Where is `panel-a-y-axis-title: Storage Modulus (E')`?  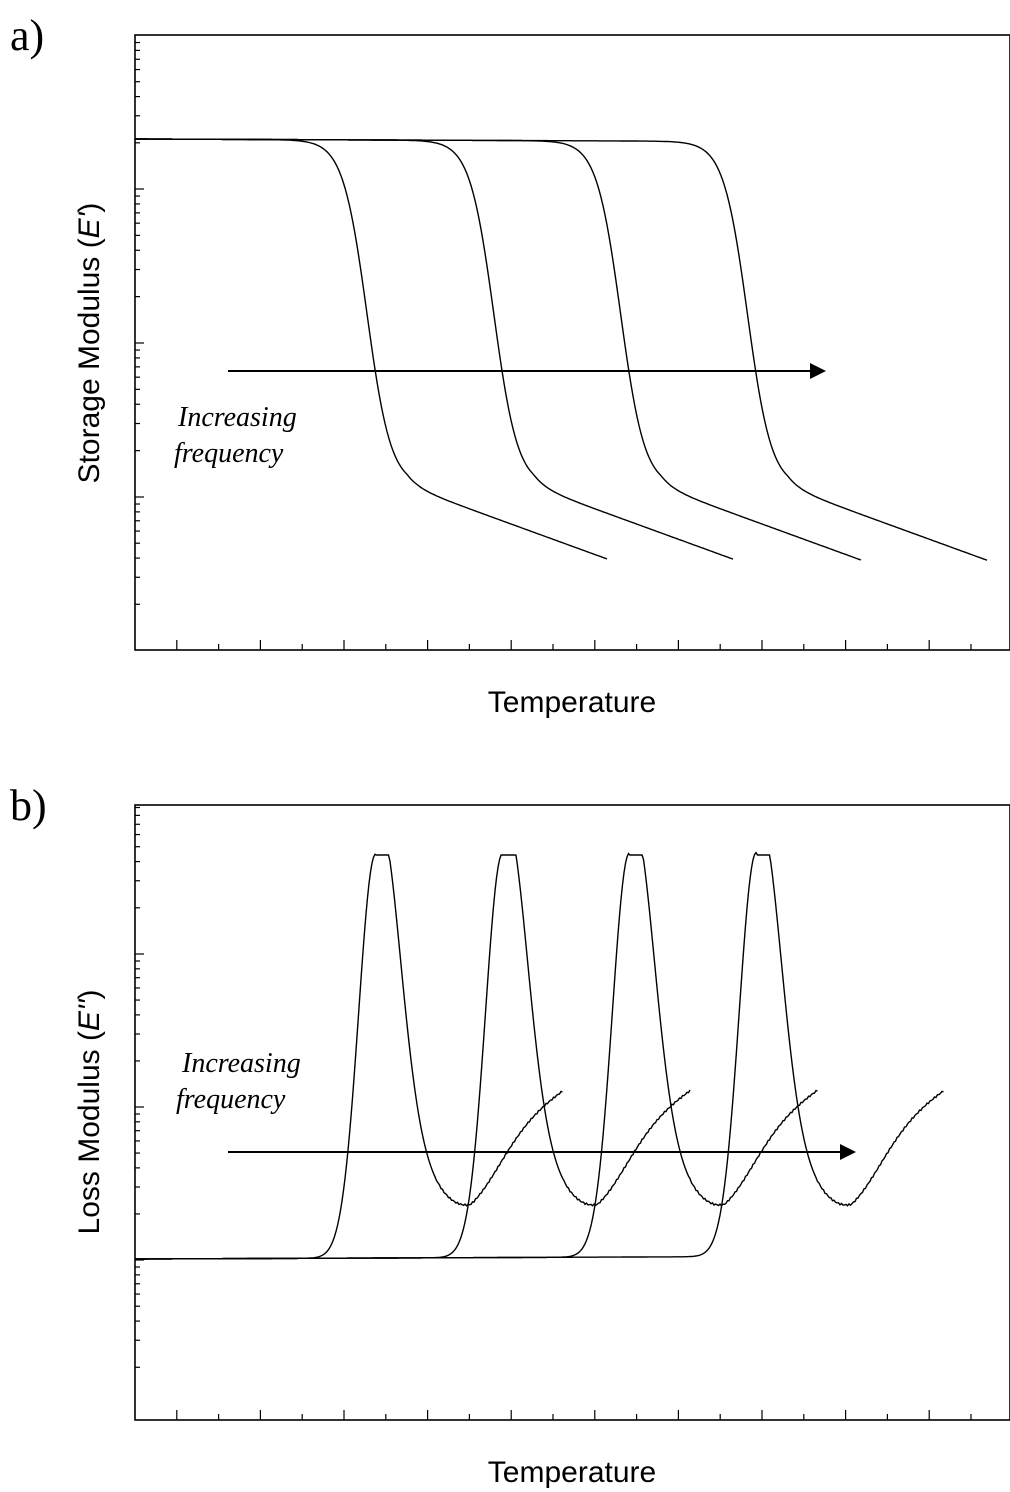 panel-a-y-axis-title: Storage Modulus (E') is located at coordinates (89, 343).